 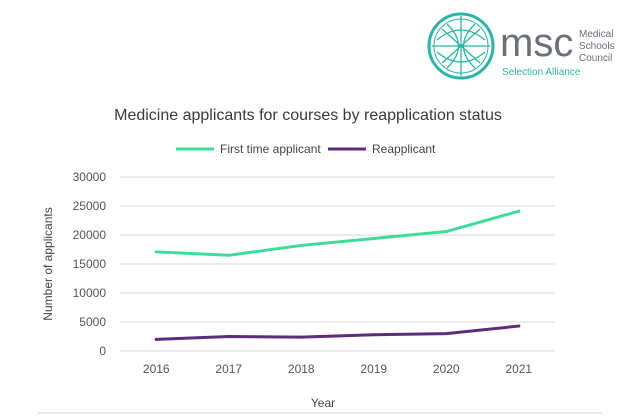 What do you see at coordinates (595, 58) in the screenshot?
I see `logo-org-line3: Council` at bounding box center [595, 58].